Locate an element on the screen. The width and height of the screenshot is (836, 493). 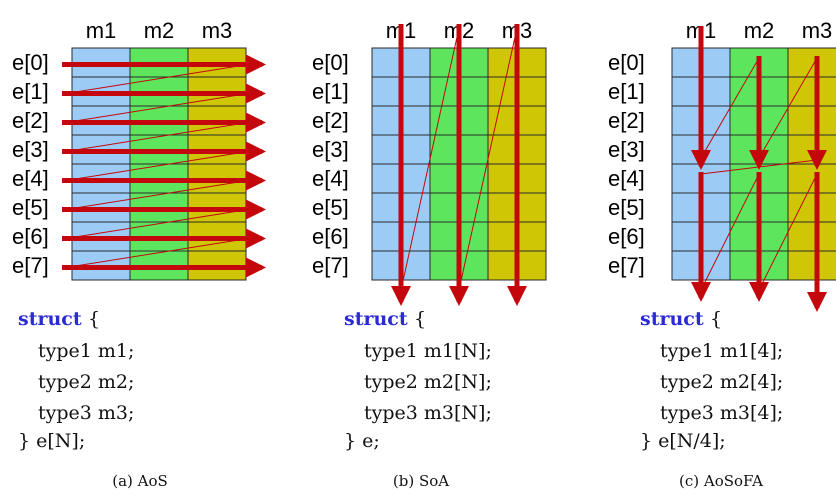
member-declaration: type2 m2[N]; is located at coordinates (428, 382).